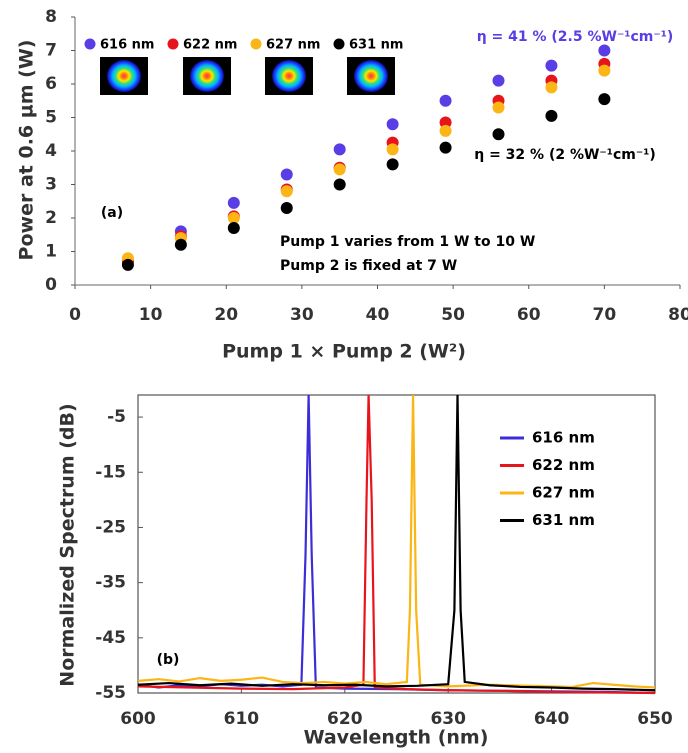 This screenshot has width=688, height=753. I want to click on x-tick-label: 10, so click(151, 315).